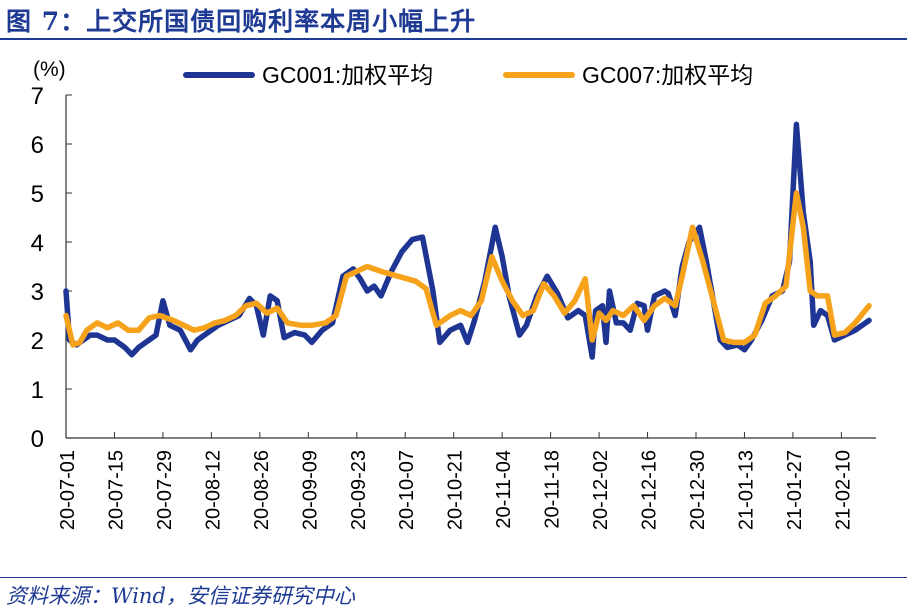  I want to click on footer-divider, so click(453, 577).